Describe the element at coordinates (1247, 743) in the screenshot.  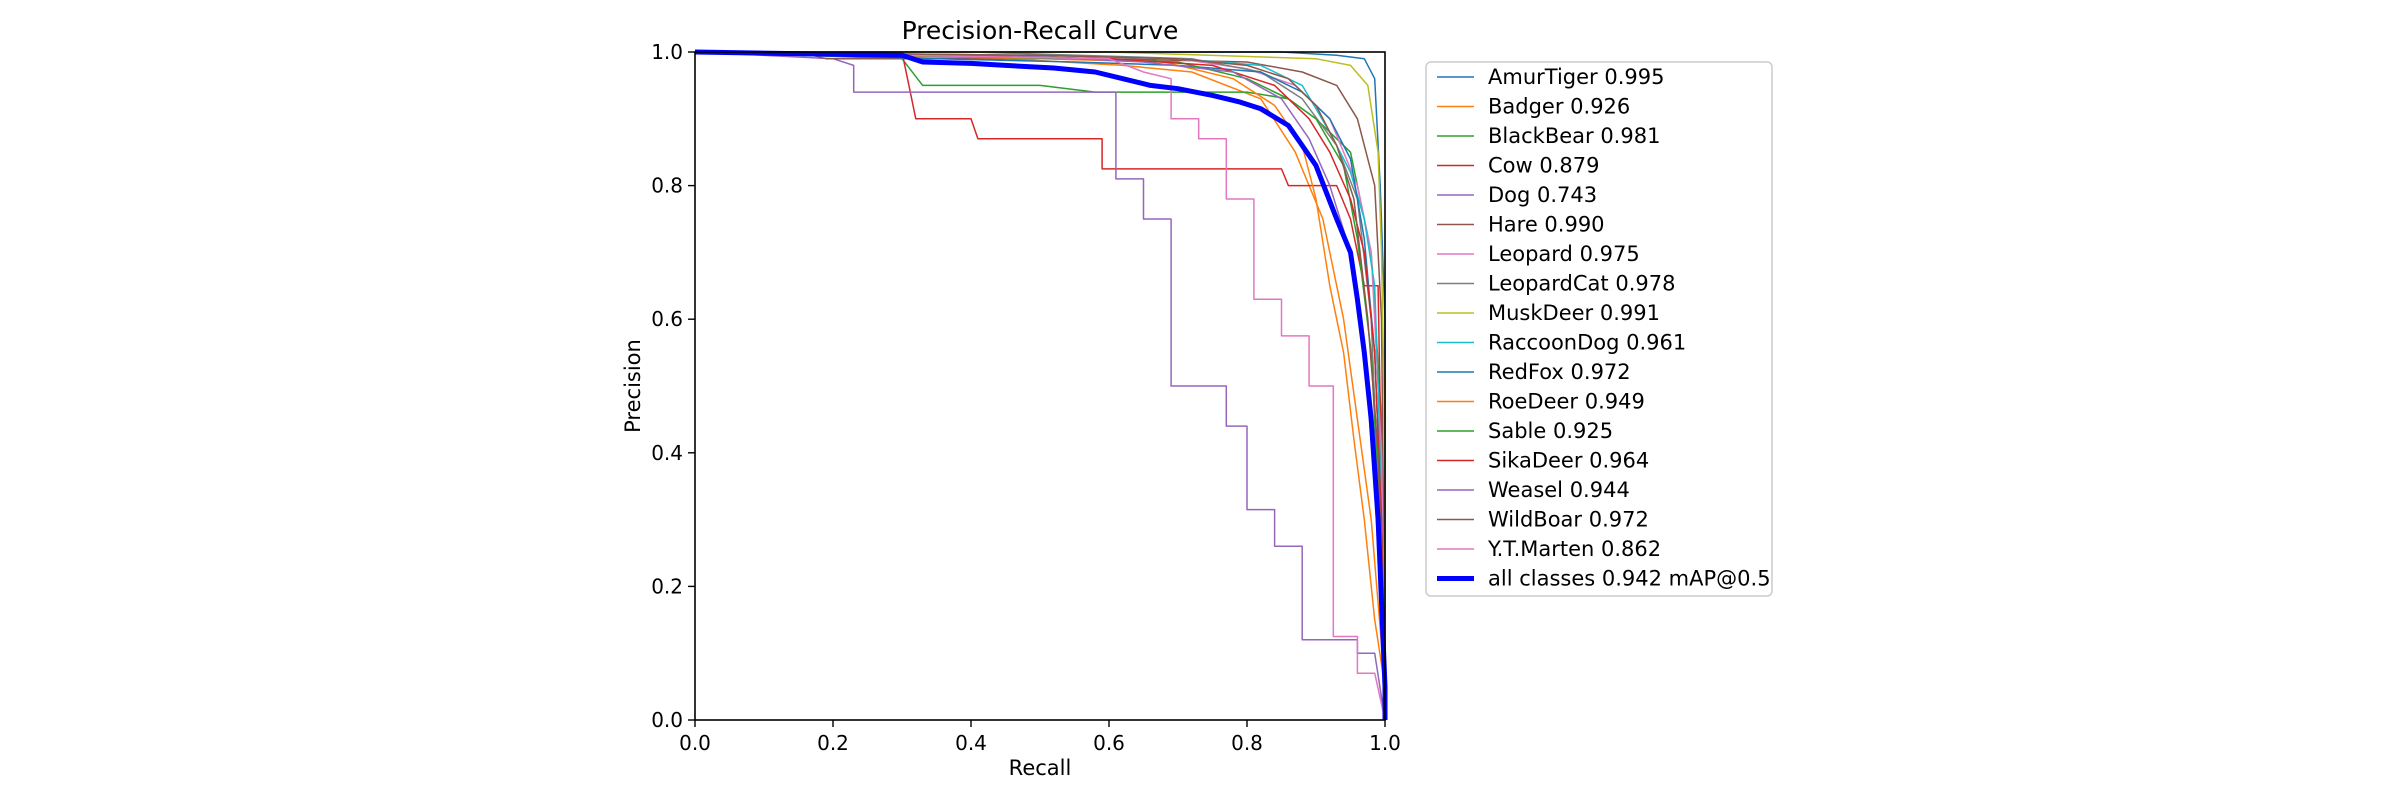
I see `x-tick-label: 0.8` at that location.